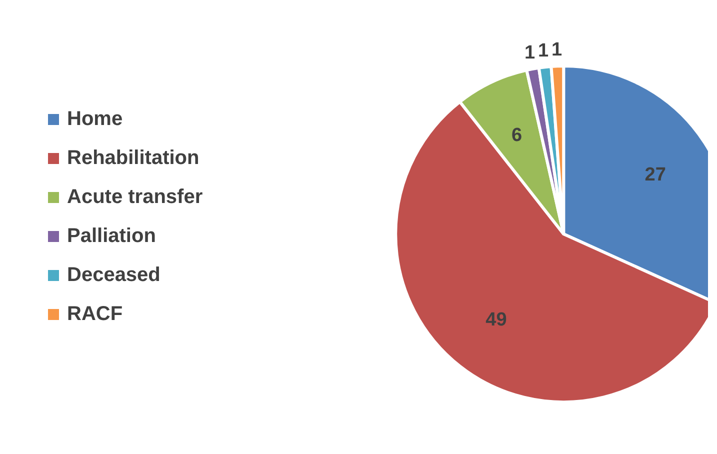 The width and height of the screenshot is (717, 454). What do you see at coordinates (95, 314) in the screenshot?
I see `legend-label: RACF` at bounding box center [95, 314].